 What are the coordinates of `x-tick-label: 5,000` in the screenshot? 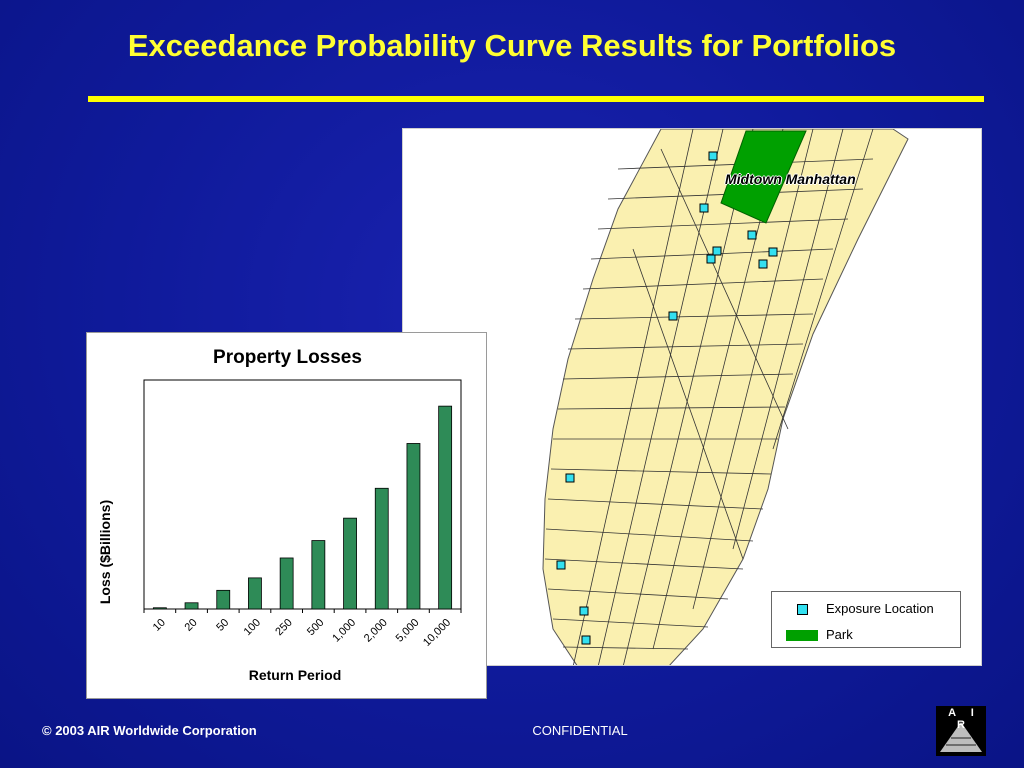 It's located at (408, 631).